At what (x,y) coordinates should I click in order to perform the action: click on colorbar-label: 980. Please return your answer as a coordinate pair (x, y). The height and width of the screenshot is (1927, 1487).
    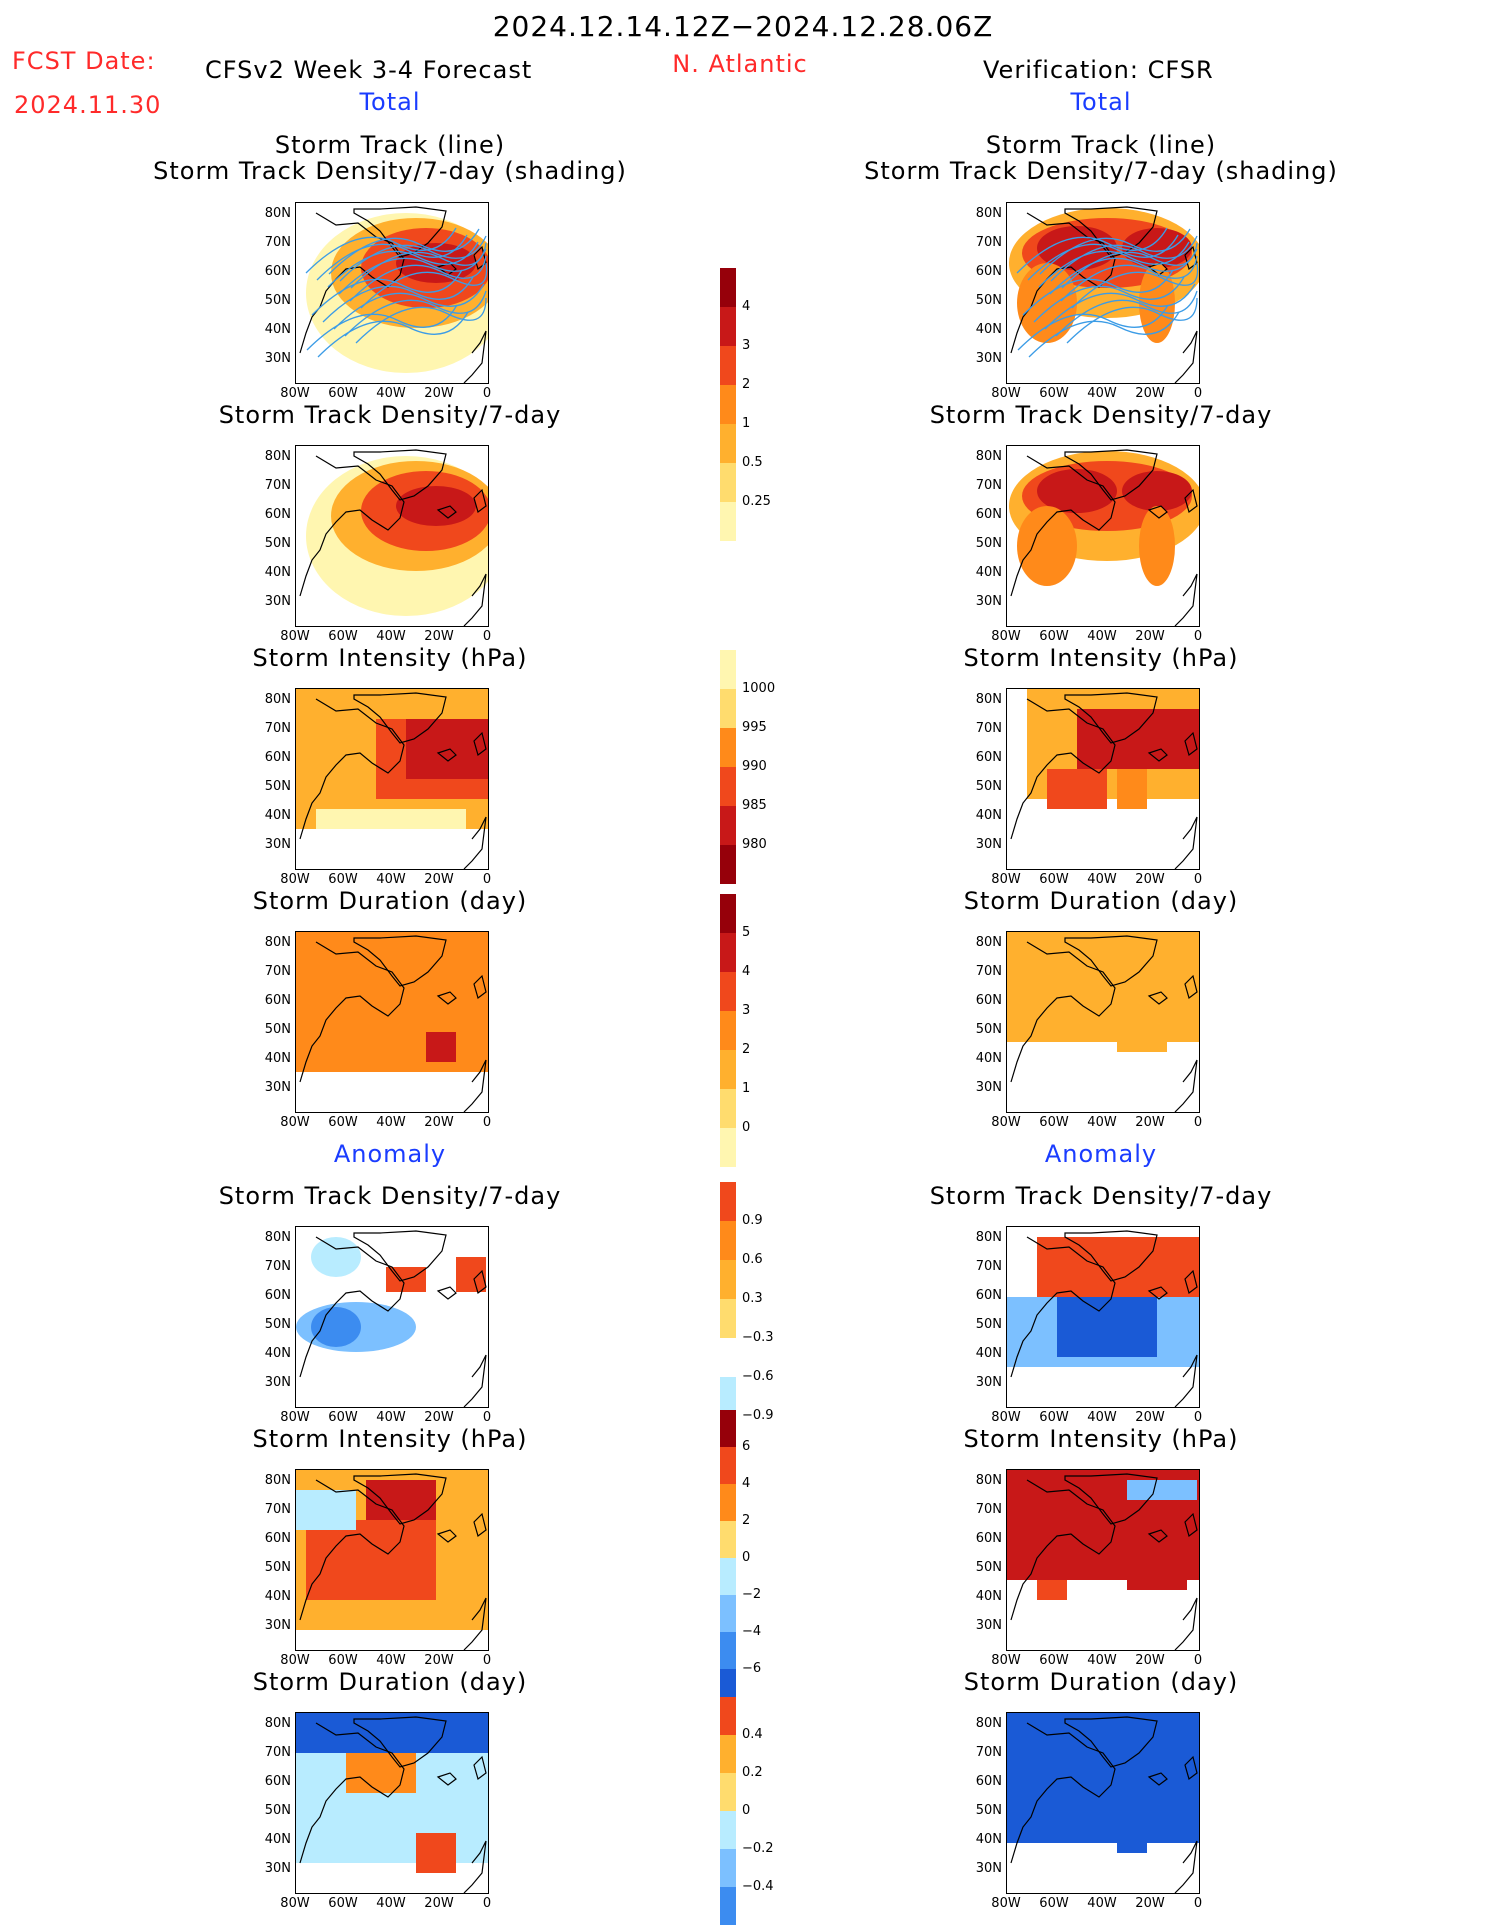
    Looking at the image, I should click on (754, 844).